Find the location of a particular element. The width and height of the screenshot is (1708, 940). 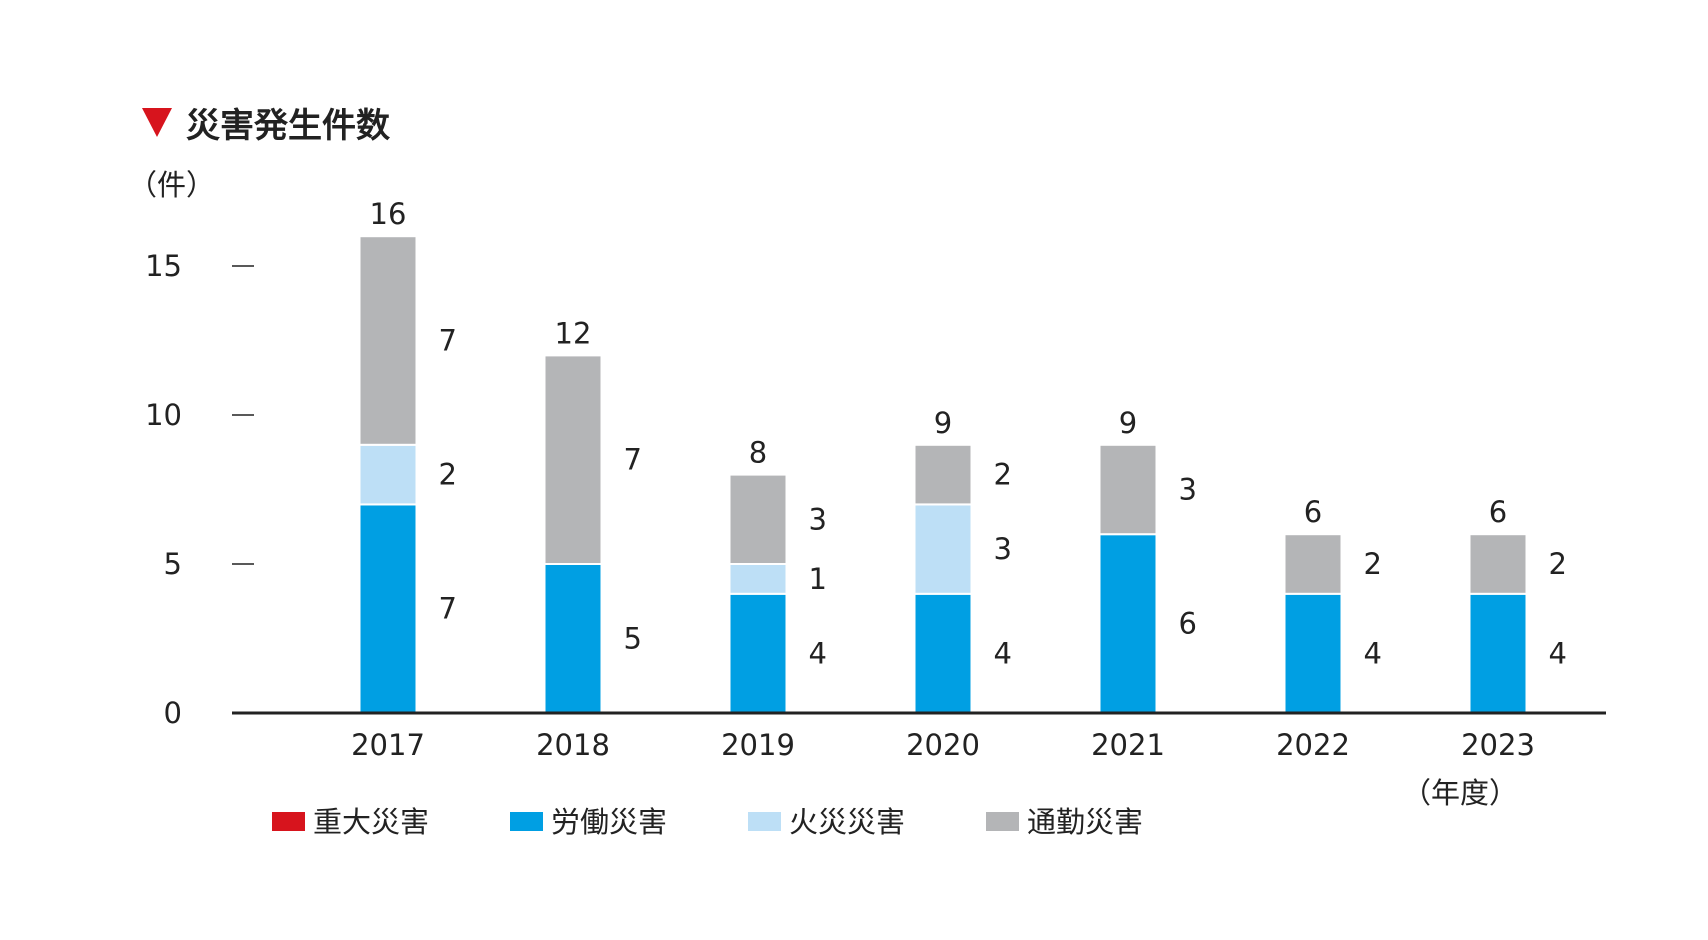

y-tick-label: 5 is located at coordinates (173, 564).